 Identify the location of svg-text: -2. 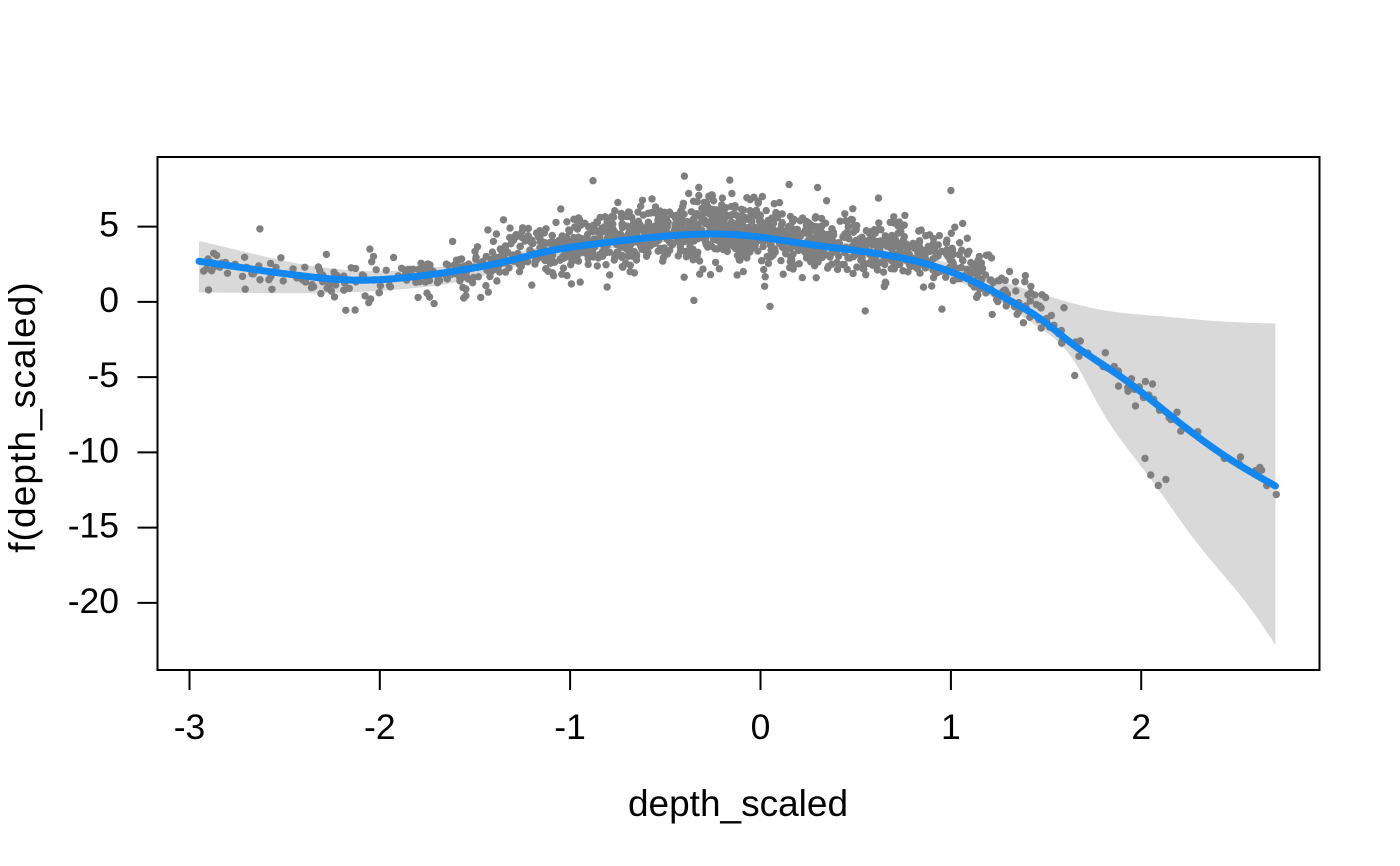
(380, 727).